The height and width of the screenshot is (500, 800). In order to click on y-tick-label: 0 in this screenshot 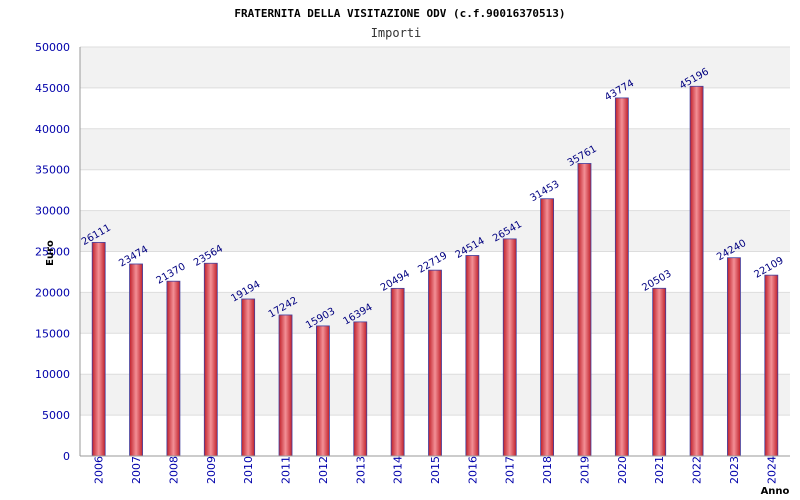, I will do `click(66, 456)`.